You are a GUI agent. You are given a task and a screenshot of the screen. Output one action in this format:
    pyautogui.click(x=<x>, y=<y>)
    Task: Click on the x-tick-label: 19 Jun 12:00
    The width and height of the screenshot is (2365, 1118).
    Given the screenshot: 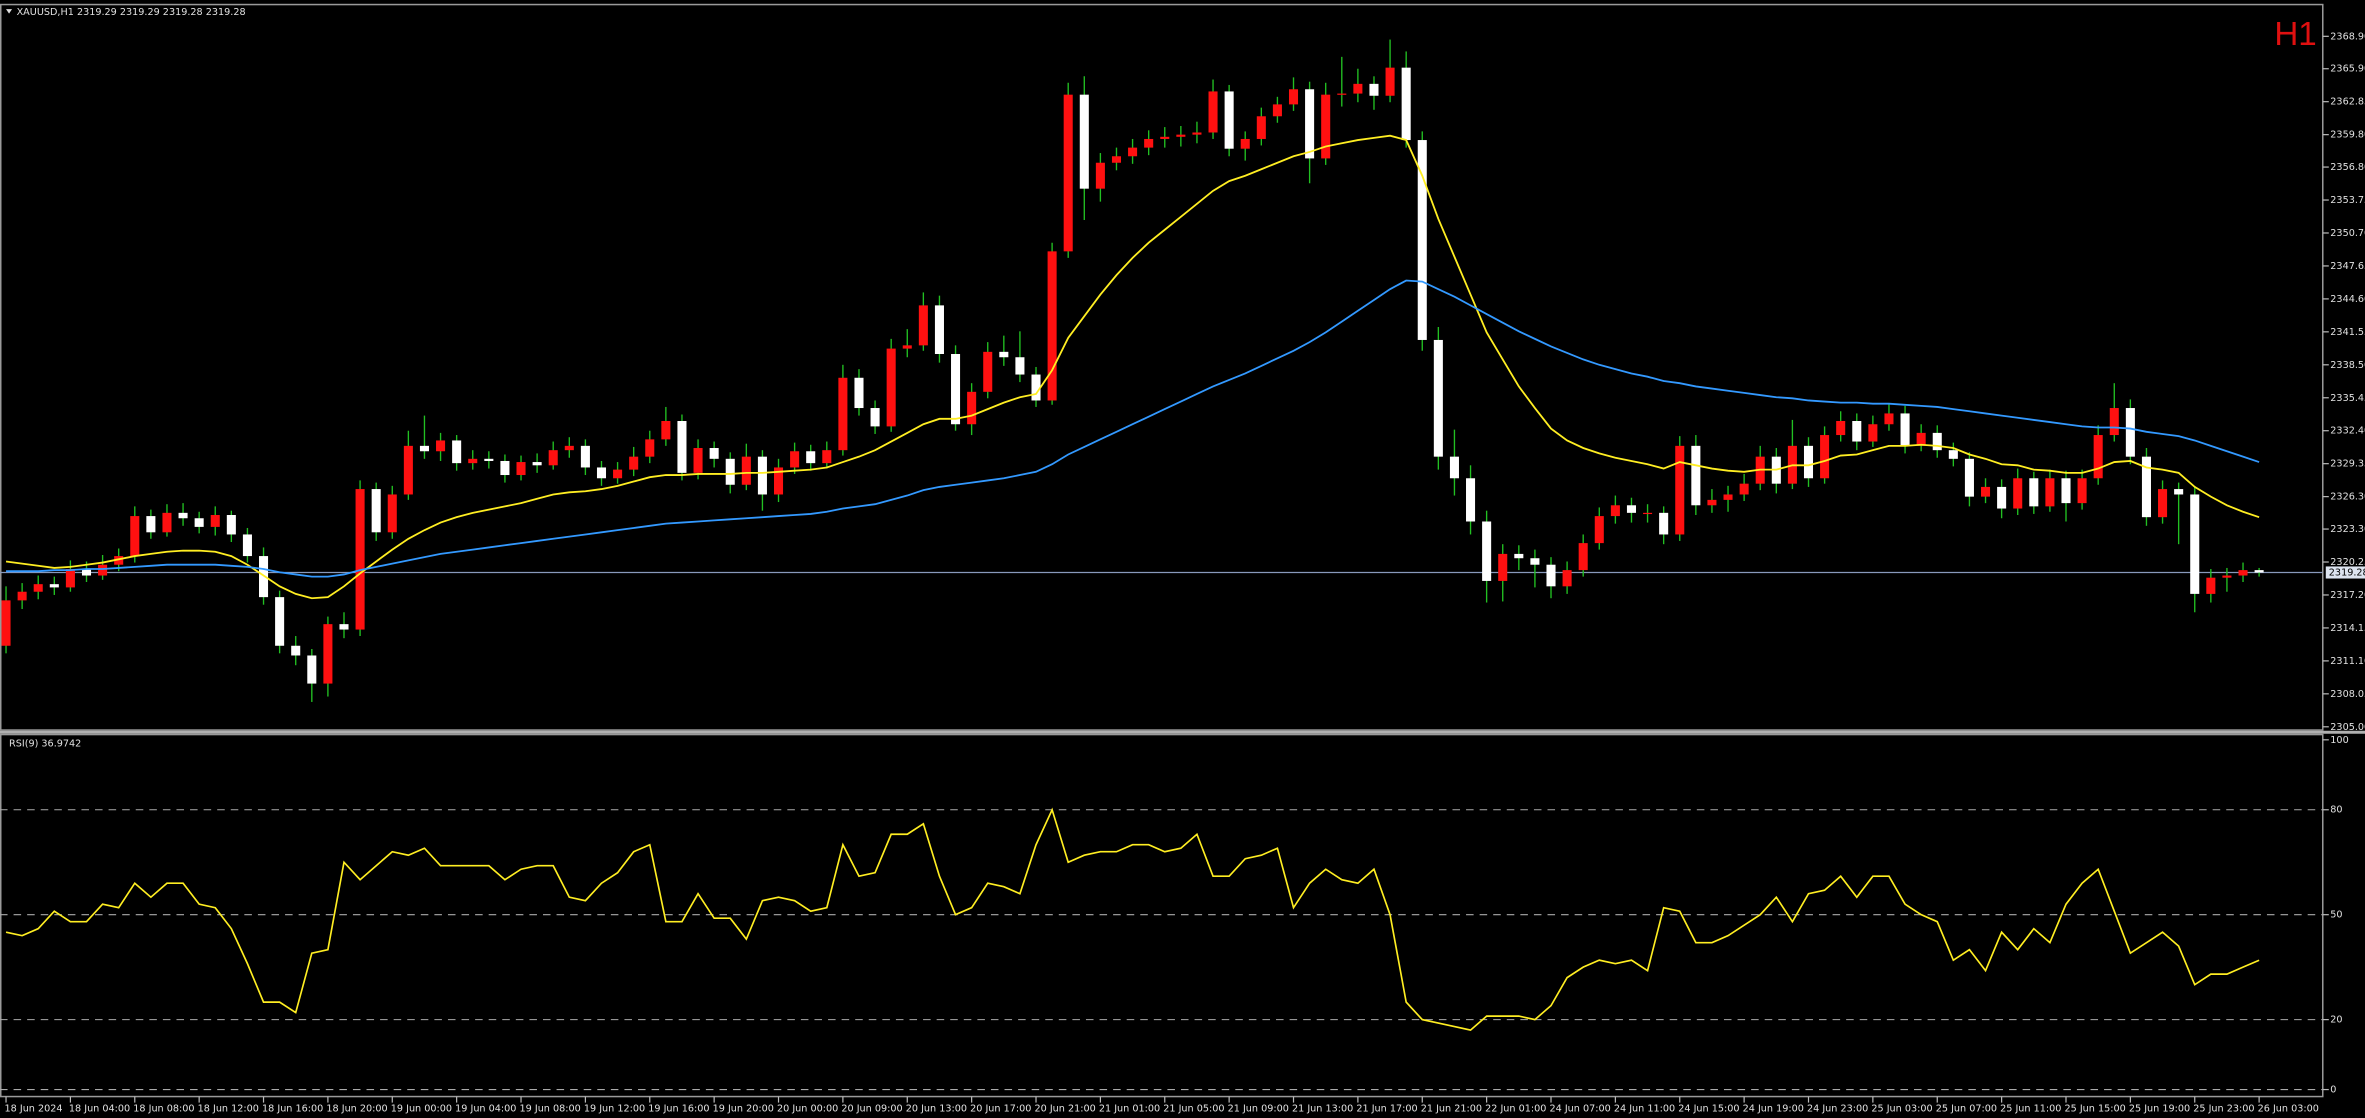 What is the action you would take?
    pyautogui.click(x=614, y=1109)
    